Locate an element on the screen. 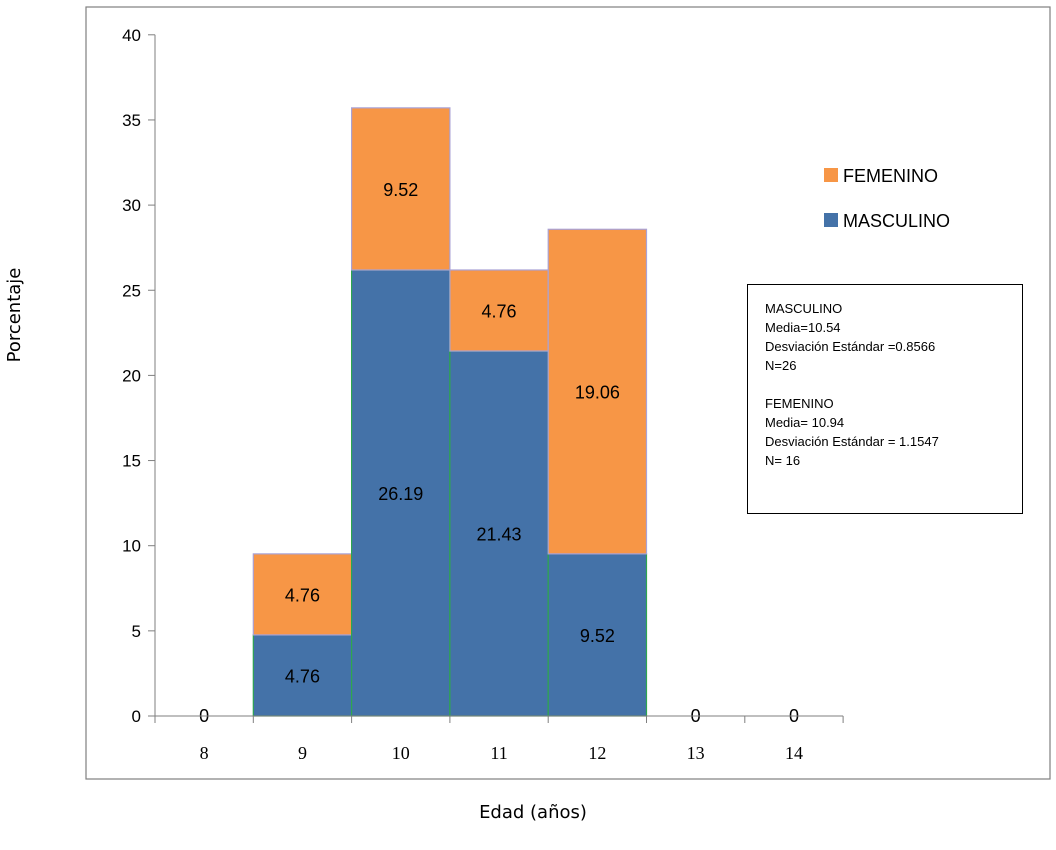 The image size is (1056, 850). data-label-femenino: 9.52 is located at coordinates (400, 190).